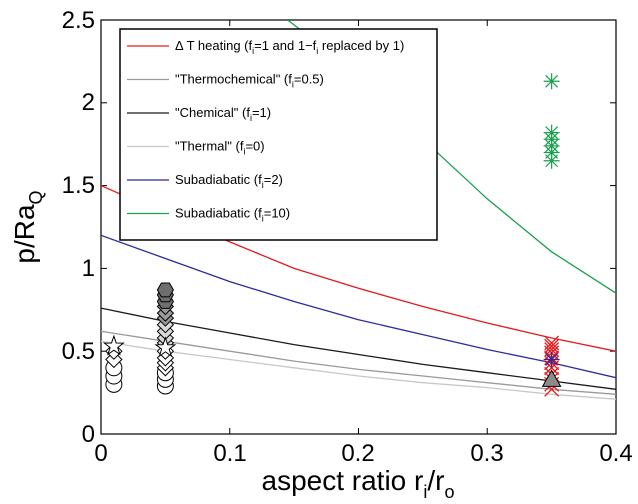 The width and height of the screenshot is (638, 504). Describe the element at coordinates (486, 453) in the screenshot. I see `x-tick-label: 0.3` at that location.